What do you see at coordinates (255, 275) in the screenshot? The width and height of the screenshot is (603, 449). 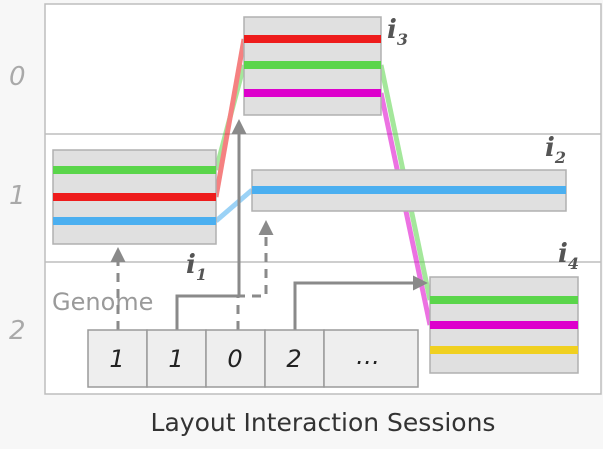 I see `arrow-cell3-to-i2` at bounding box center [255, 275].